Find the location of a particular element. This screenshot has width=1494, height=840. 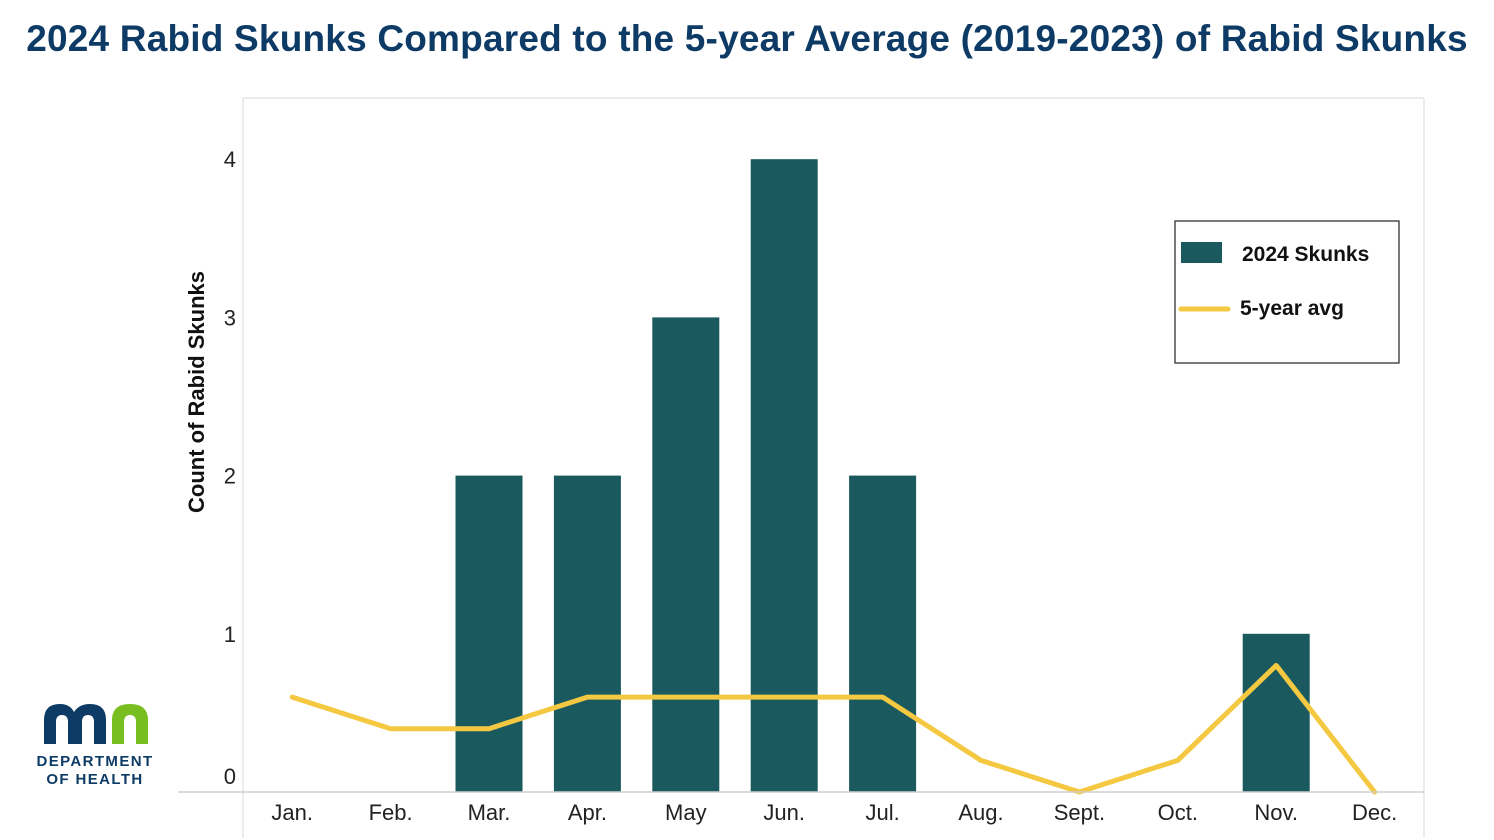

x-tick-label: Dec. is located at coordinates (1374, 812).